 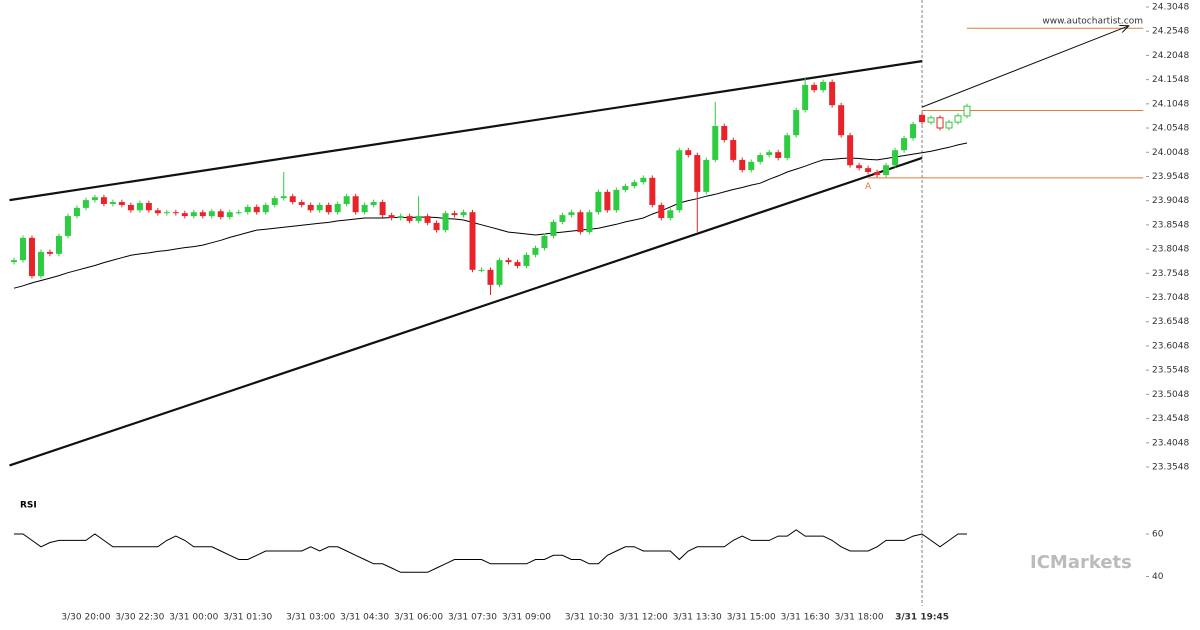 What do you see at coordinates (1025, 67) in the screenshot?
I see `arrow` at bounding box center [1025, 67].